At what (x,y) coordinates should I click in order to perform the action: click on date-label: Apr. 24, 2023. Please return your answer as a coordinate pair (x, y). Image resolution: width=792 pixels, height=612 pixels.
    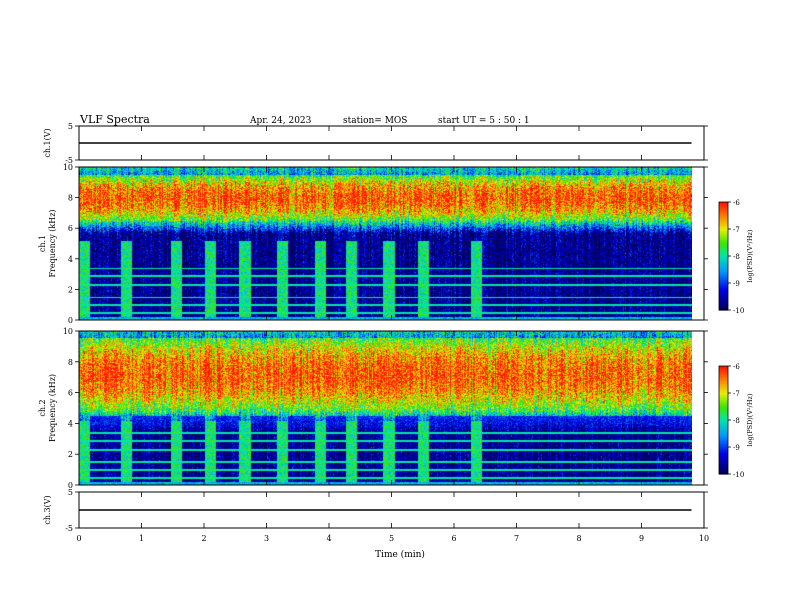
    Looking at the image, I should click on (280, 121).